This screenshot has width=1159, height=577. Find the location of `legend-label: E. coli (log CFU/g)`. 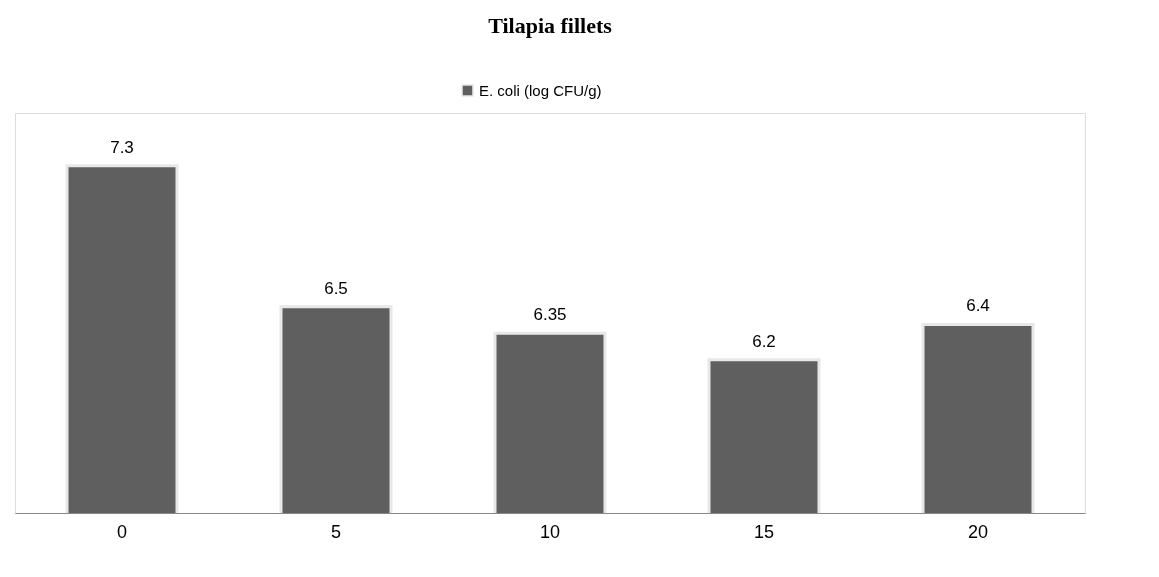

legend-label: E. coli (log CFU/g) is located at coordinates (540, 90).